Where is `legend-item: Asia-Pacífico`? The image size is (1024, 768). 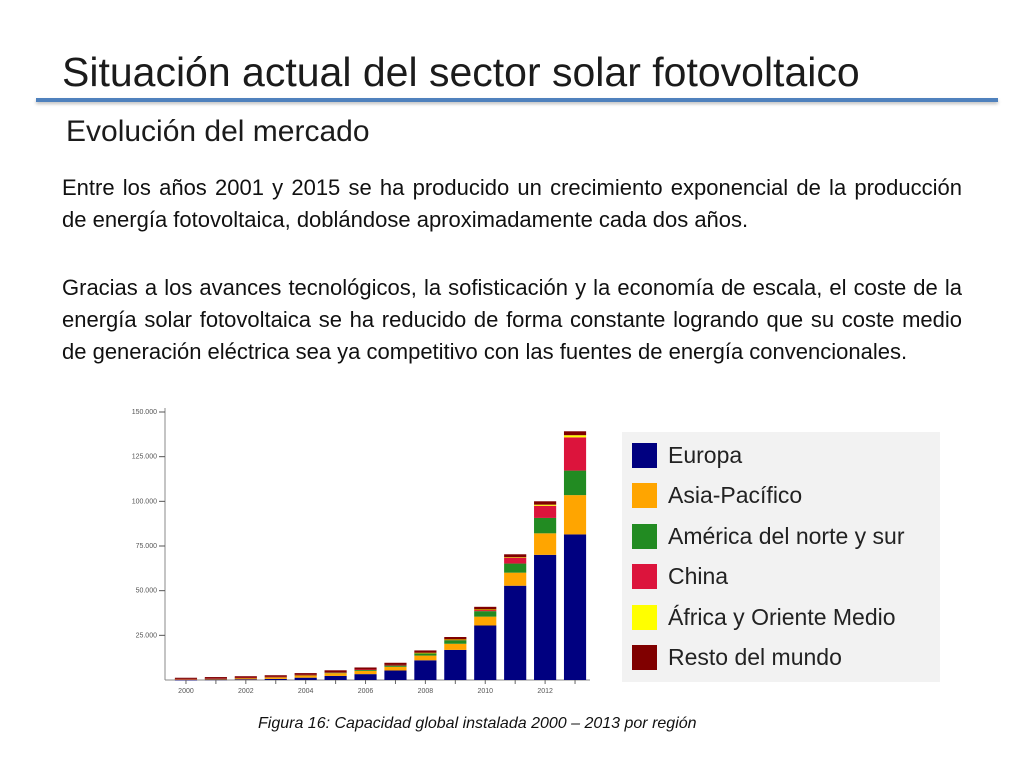
legend-item: Asia-Pacífico is located at coordinates (717, 496).